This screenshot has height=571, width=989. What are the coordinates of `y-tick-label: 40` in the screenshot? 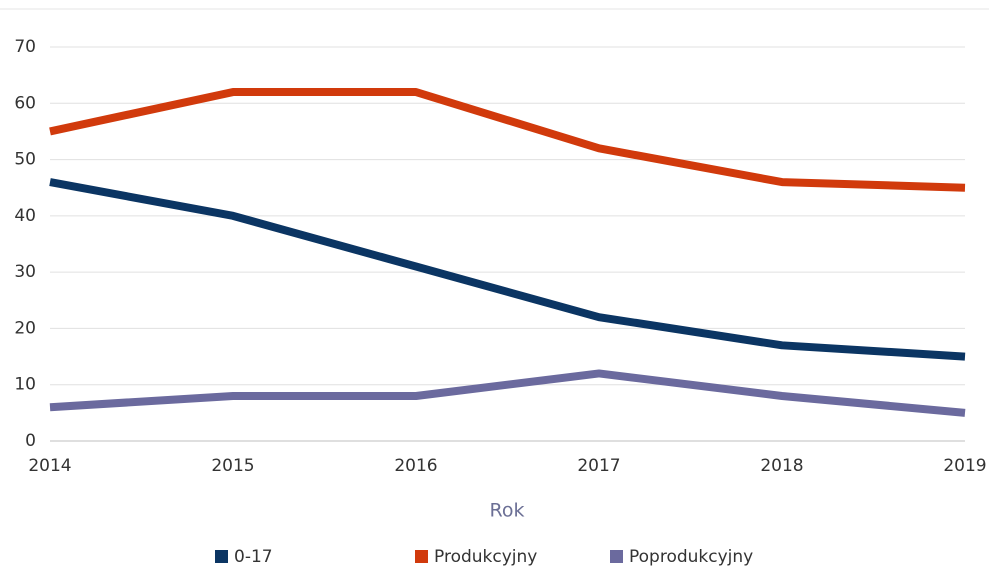 It's located at (25, 216).